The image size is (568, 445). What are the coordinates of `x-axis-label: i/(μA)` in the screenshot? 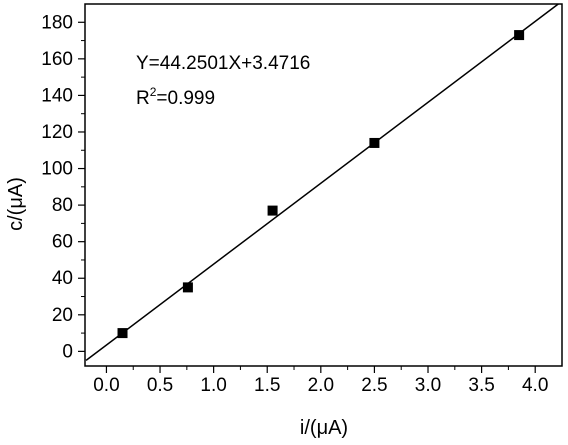 It's located at (324, 428).